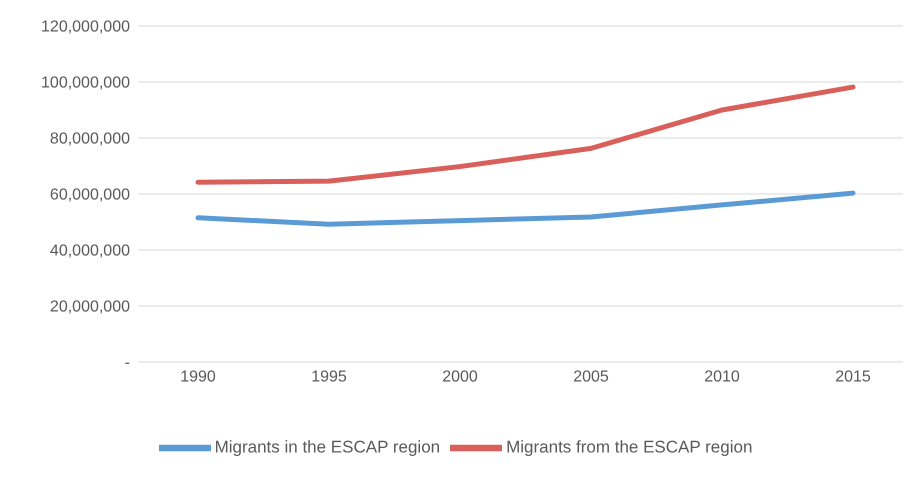 The image size is (924, 492). Describe the element at coordinates (198, 377) in the screenshot. I see `x-tick-label: 1990` at that location.